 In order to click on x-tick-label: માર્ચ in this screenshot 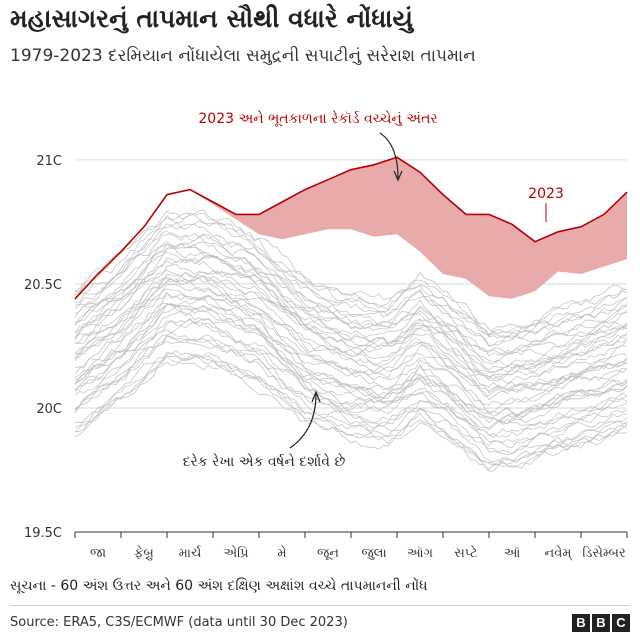, I will do `click(190, 553)`.